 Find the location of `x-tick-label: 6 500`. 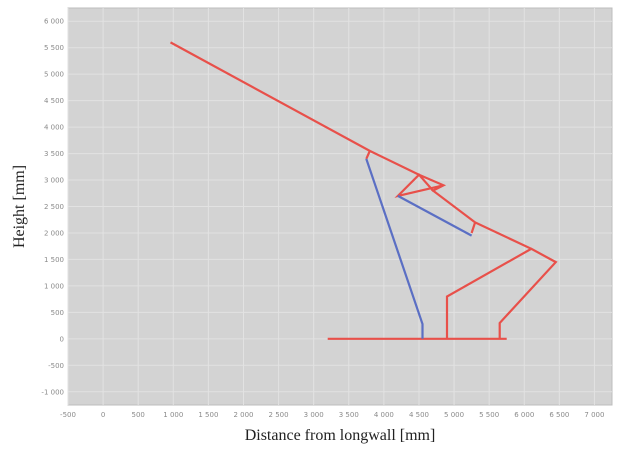

x-tick-label: 6 500 is located at coordinates (559, 415).